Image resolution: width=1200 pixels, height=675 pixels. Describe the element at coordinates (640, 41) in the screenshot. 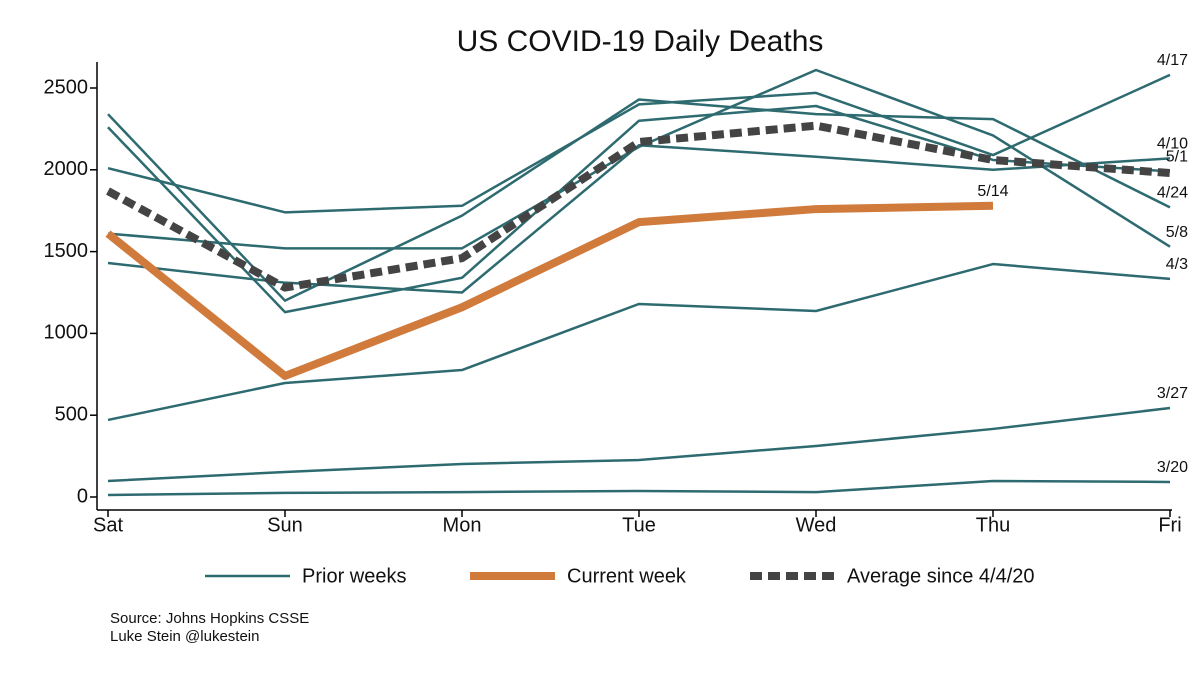

I see `chart-title: US COVID-19 Daily Deaths` at that location.